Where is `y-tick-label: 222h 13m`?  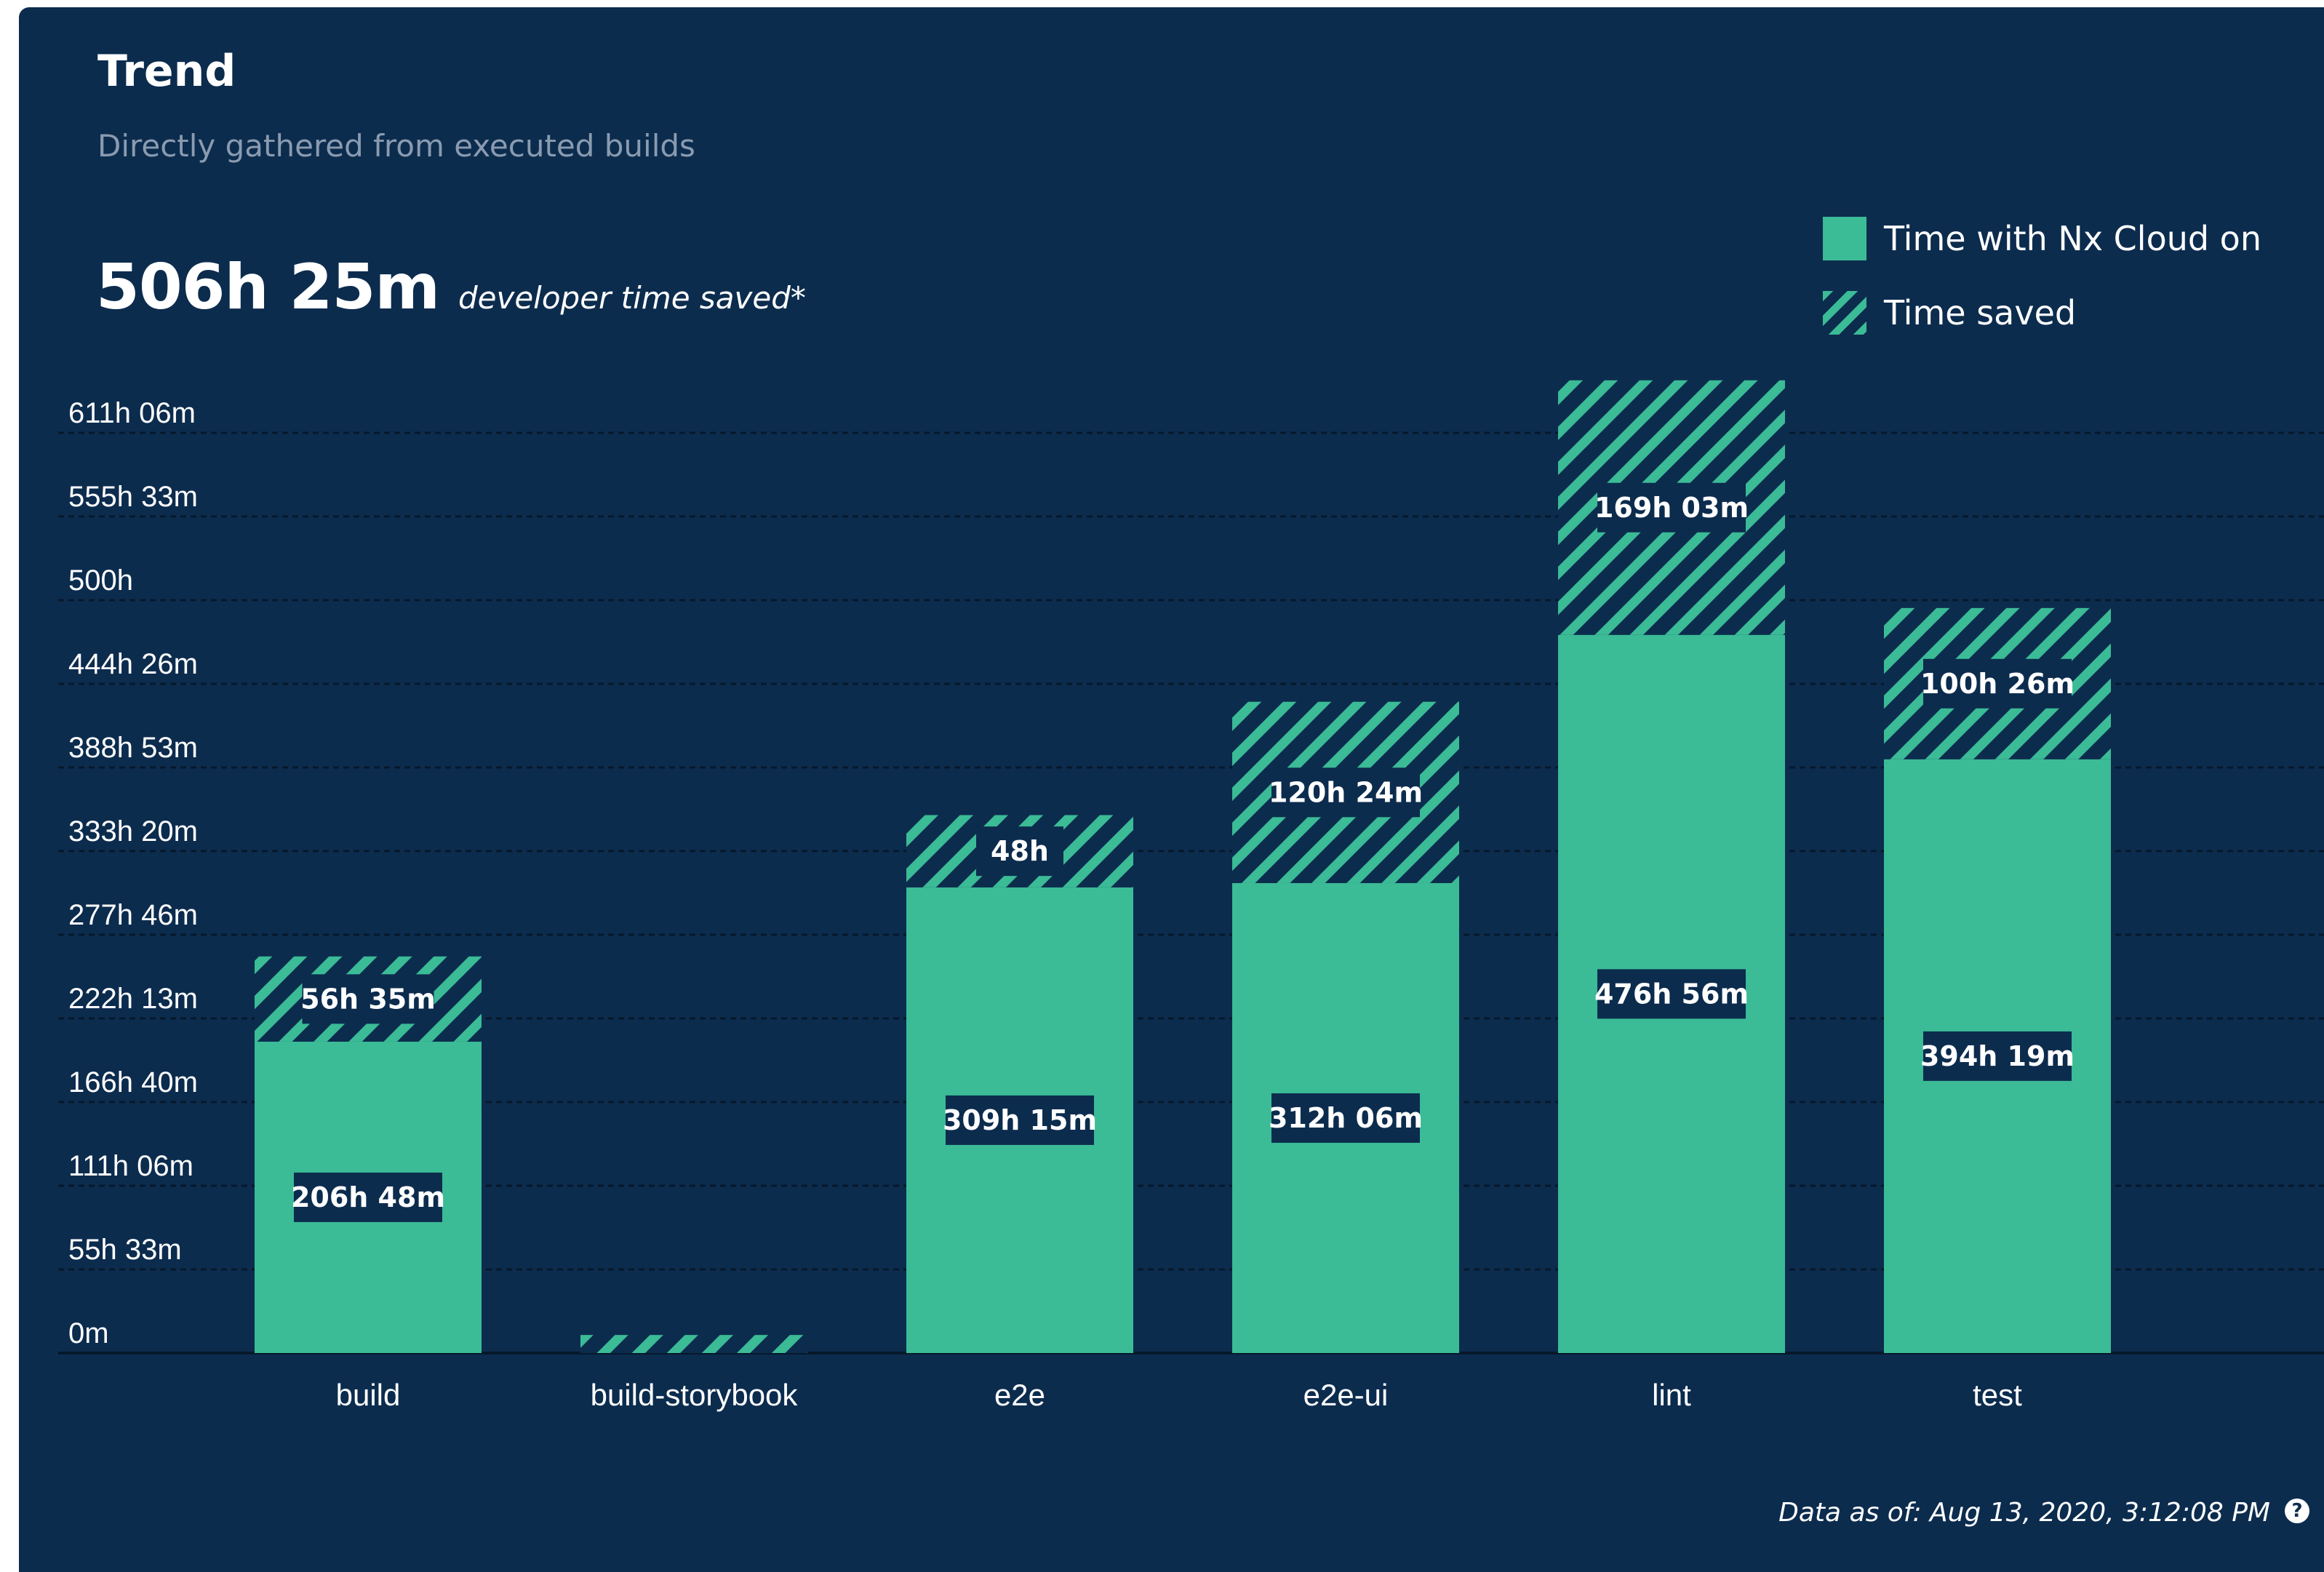
y-tick-label: 222h 13m is located at coordinates (133, 999).